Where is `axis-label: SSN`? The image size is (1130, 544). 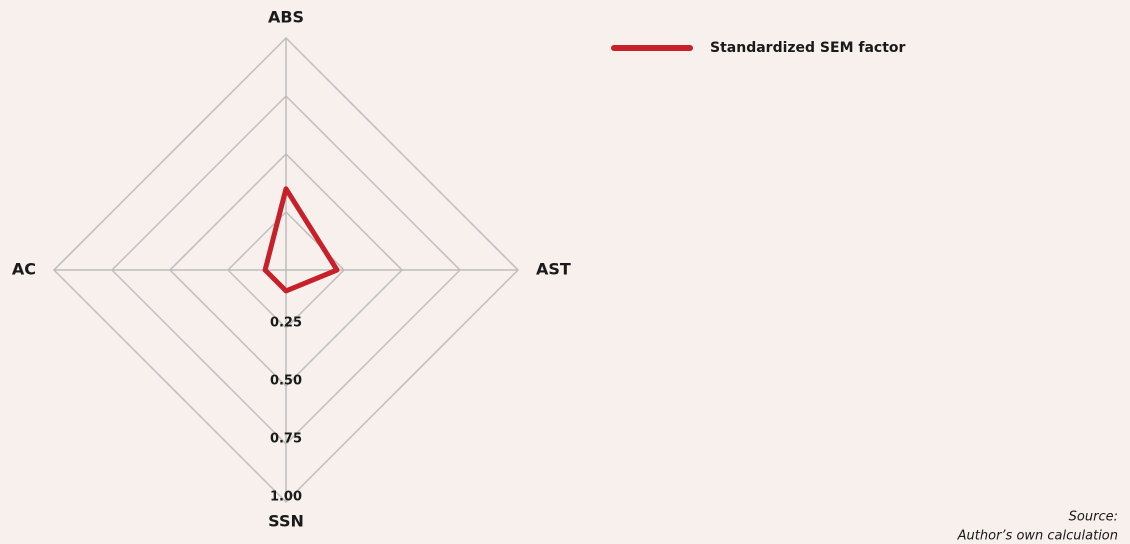
axis-label: SSN is located at coordinates (286, 521).